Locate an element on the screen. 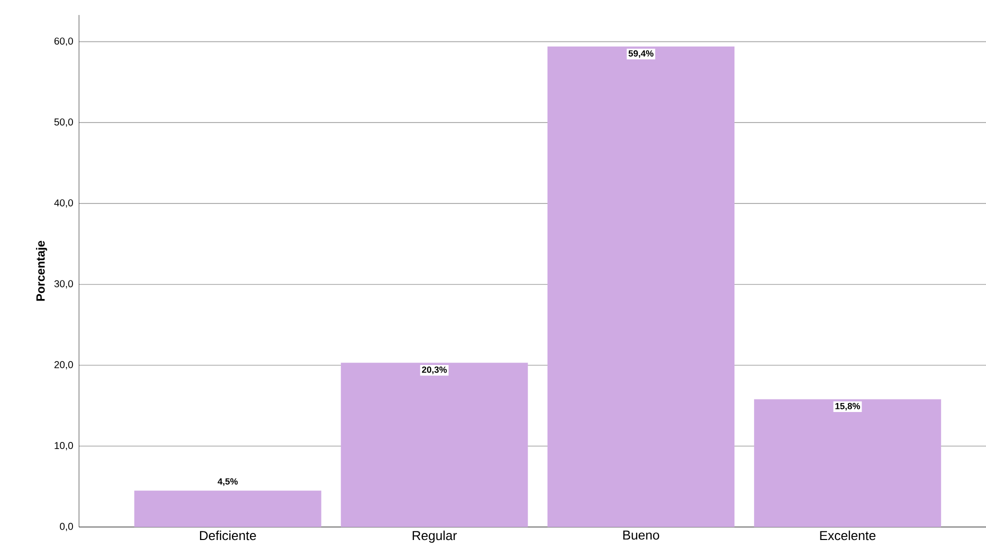 The width and height of the screenshot is (986, 556). data-label: 15,8% is located at coordinates (847, 406).